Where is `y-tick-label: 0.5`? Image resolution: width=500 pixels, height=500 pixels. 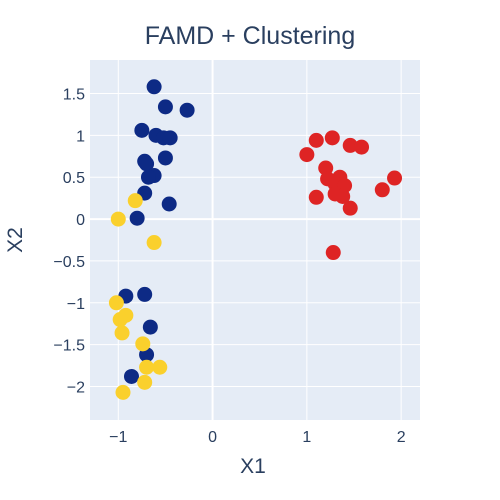 y-tick-label: 0.5 is located at coordinates (74, 178).